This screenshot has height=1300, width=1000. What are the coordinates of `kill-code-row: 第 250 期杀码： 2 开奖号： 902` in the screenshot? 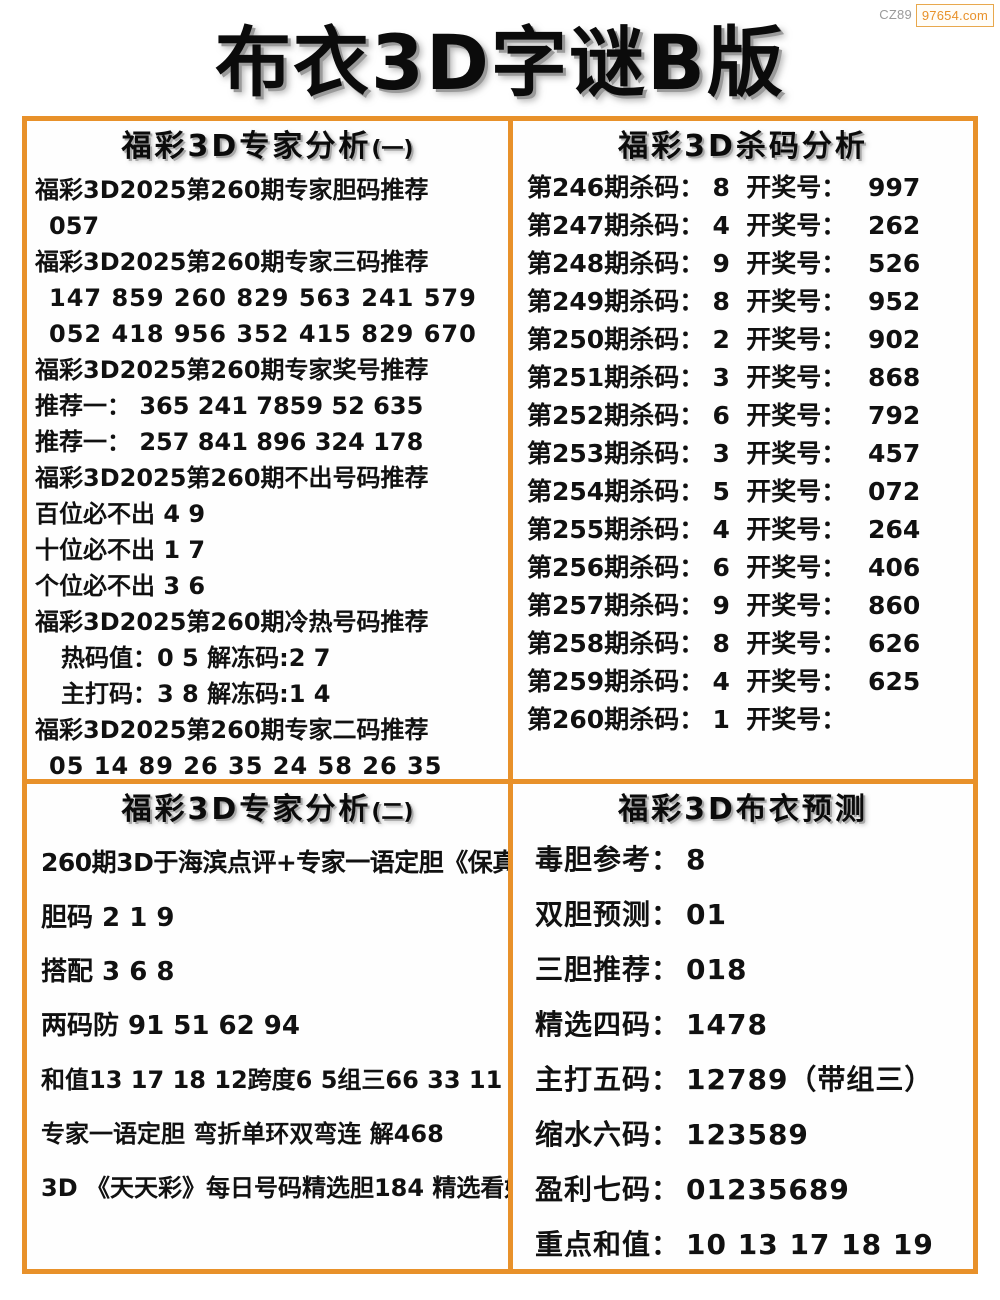 It's located at (743, 340).